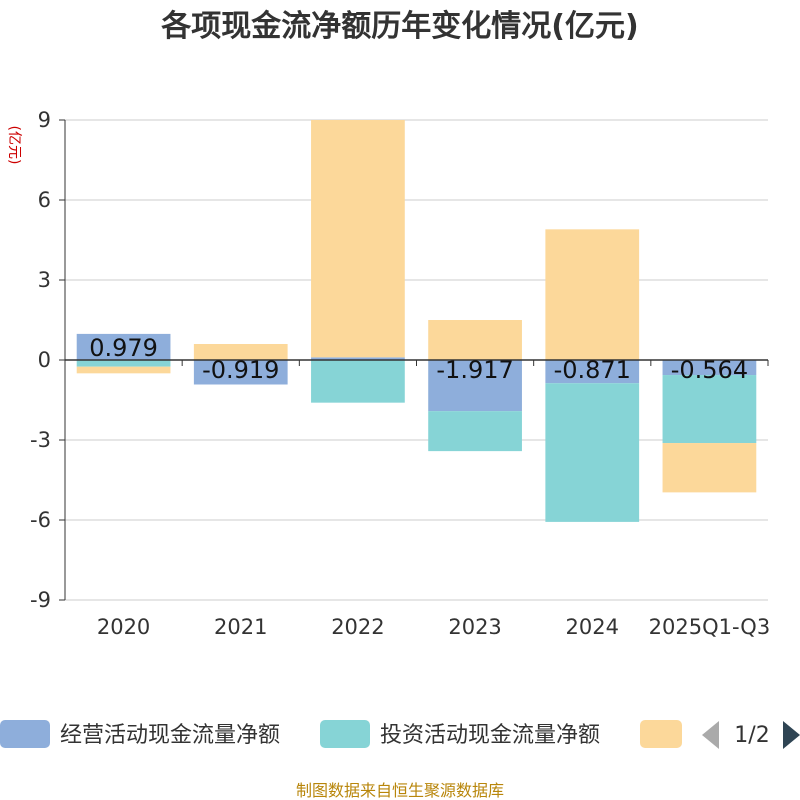 The height and width of the screenshot is (800, 800). Describe the element at coordinates (40, 520) in the screenshot. I see `y-tick-label: -6` at that location.